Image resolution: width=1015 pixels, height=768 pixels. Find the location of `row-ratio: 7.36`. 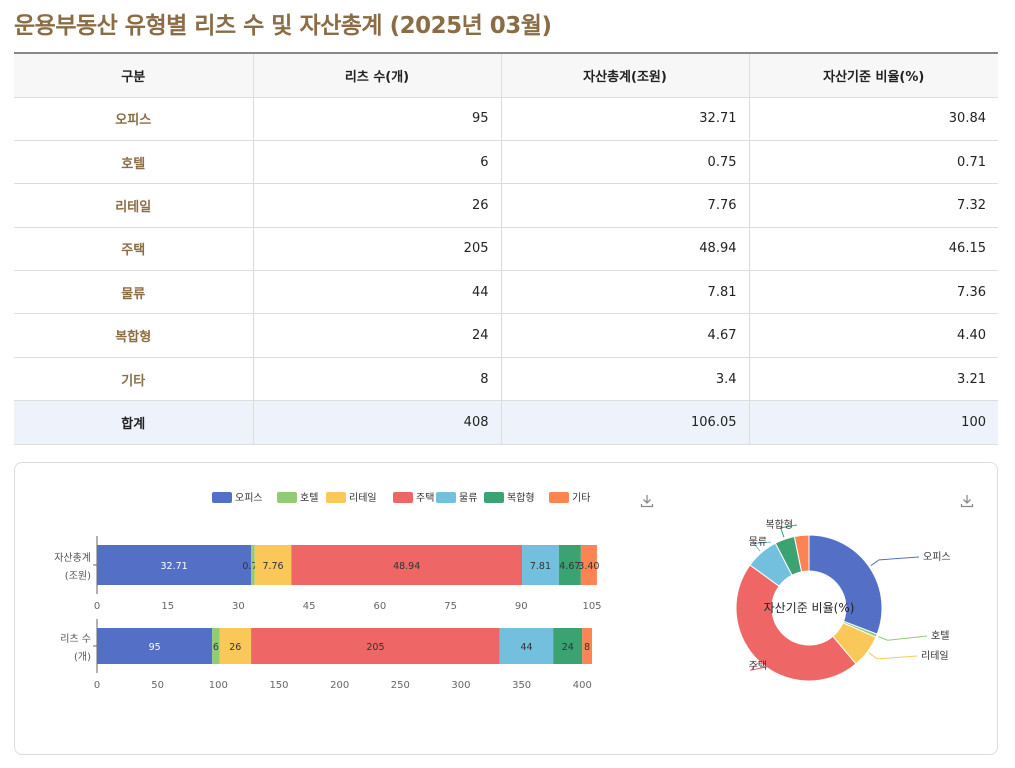

row-ratio: 7.36 is located at coordinates (873, 292).